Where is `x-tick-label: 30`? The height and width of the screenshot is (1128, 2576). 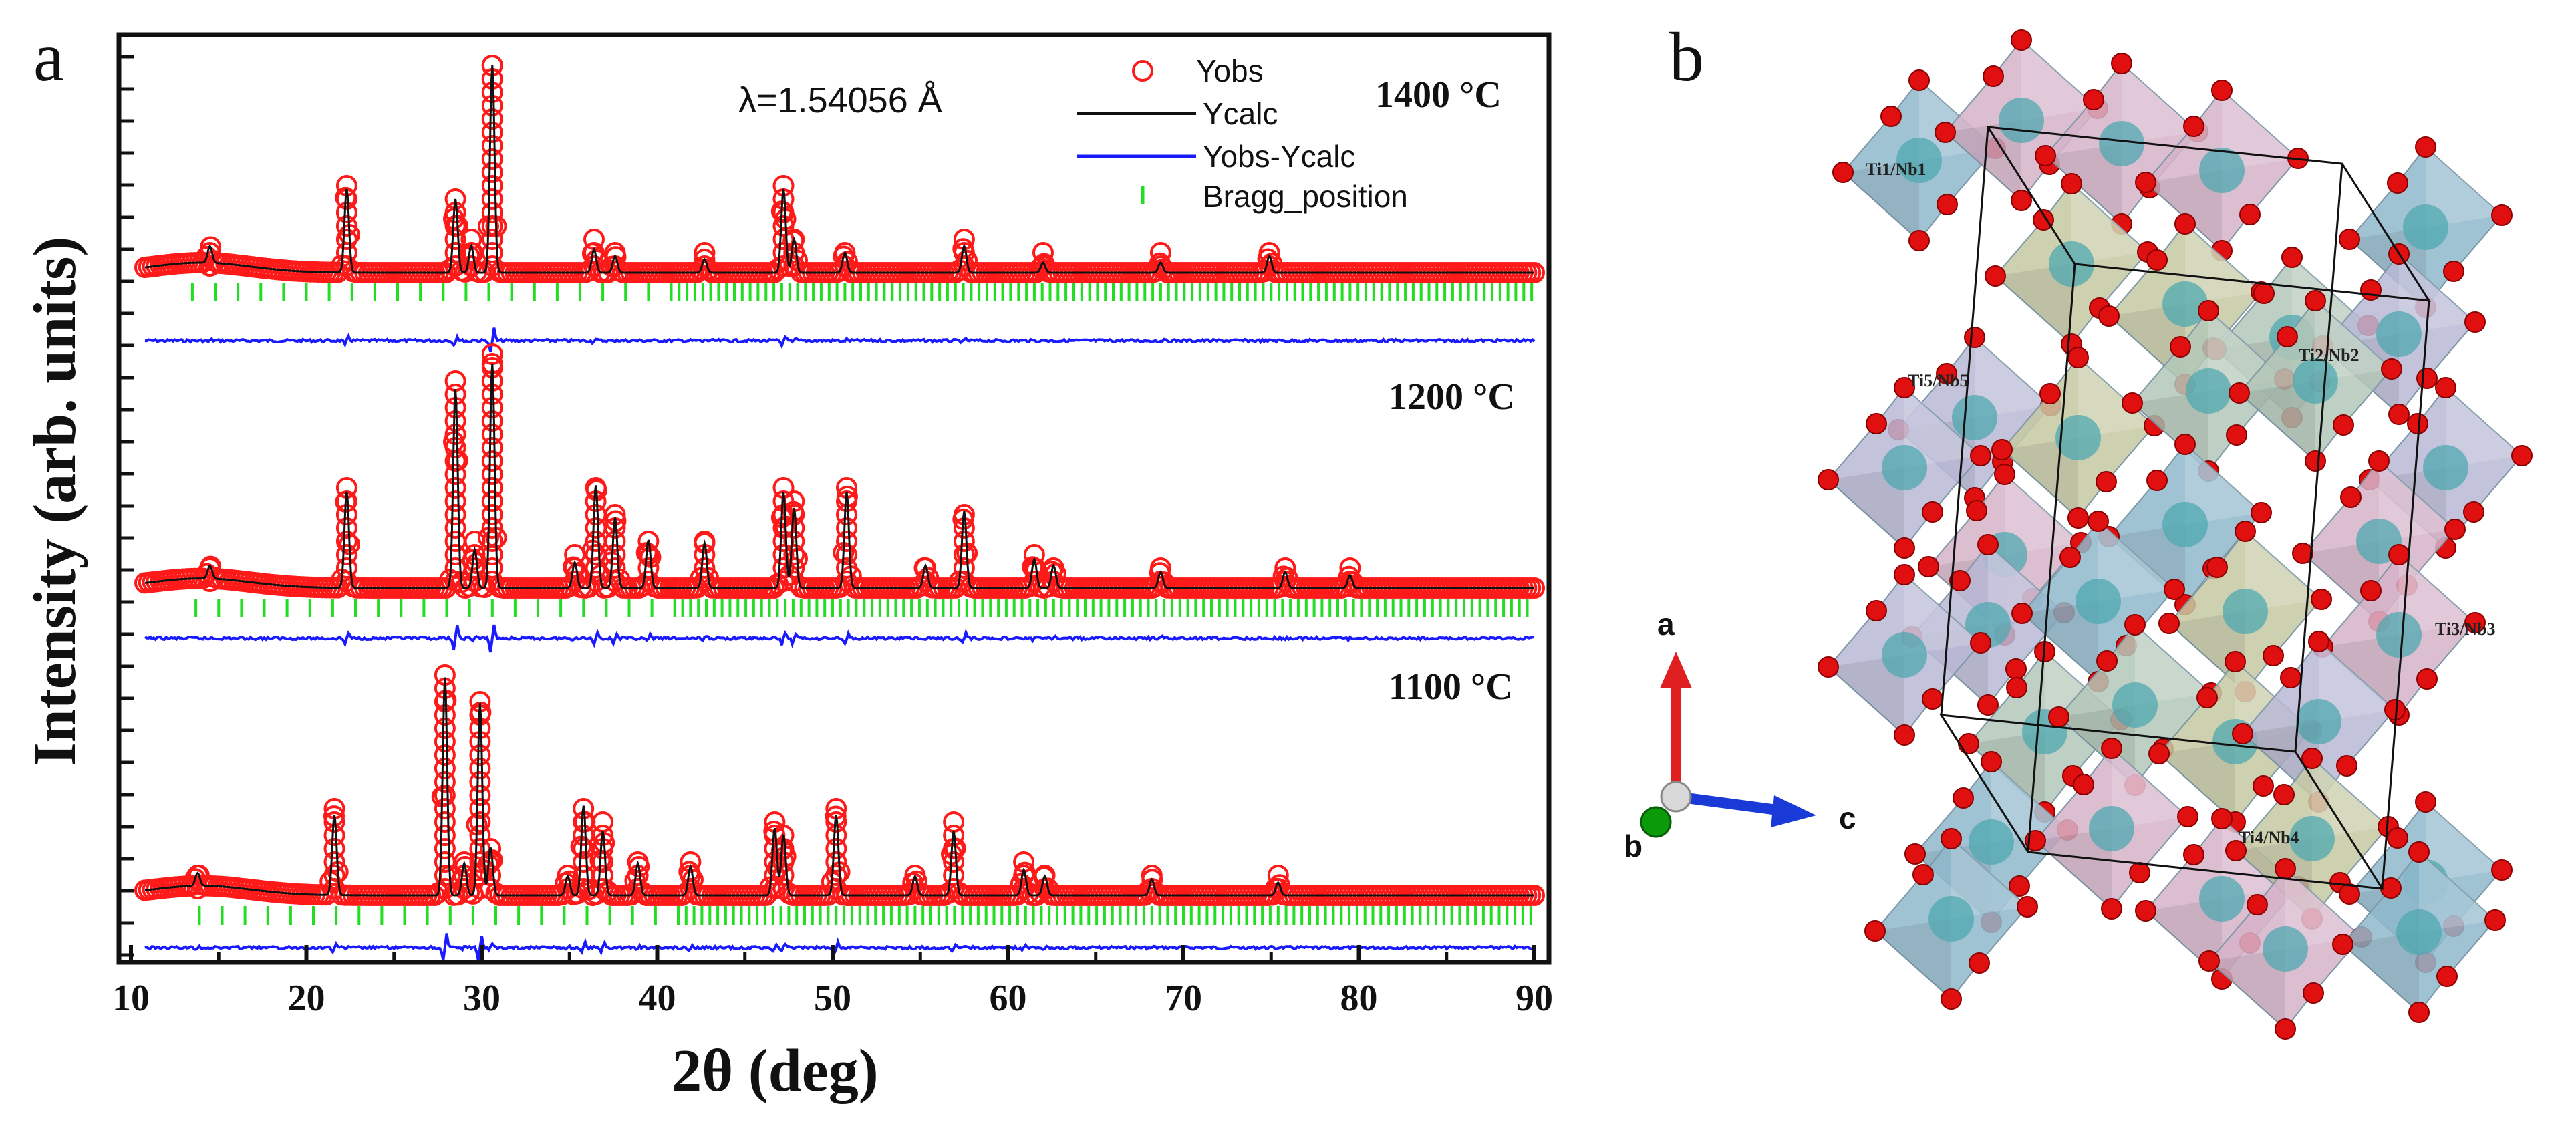
x-tick-label: 30 is located at coordinates (481, 998).